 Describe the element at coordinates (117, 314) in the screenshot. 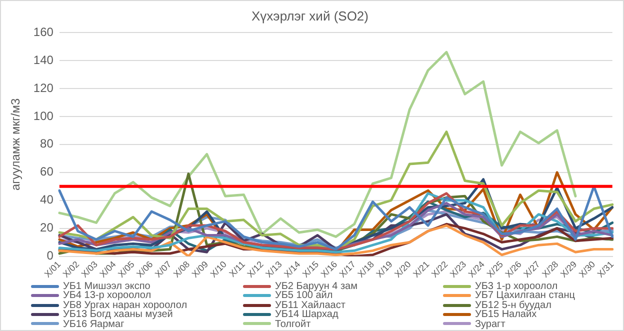

I see `legend-label: УБ13 Богд хааны музей` at that location.